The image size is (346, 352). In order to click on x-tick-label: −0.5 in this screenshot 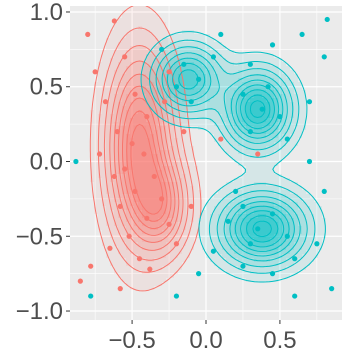, I will do `click(131, 339)`.